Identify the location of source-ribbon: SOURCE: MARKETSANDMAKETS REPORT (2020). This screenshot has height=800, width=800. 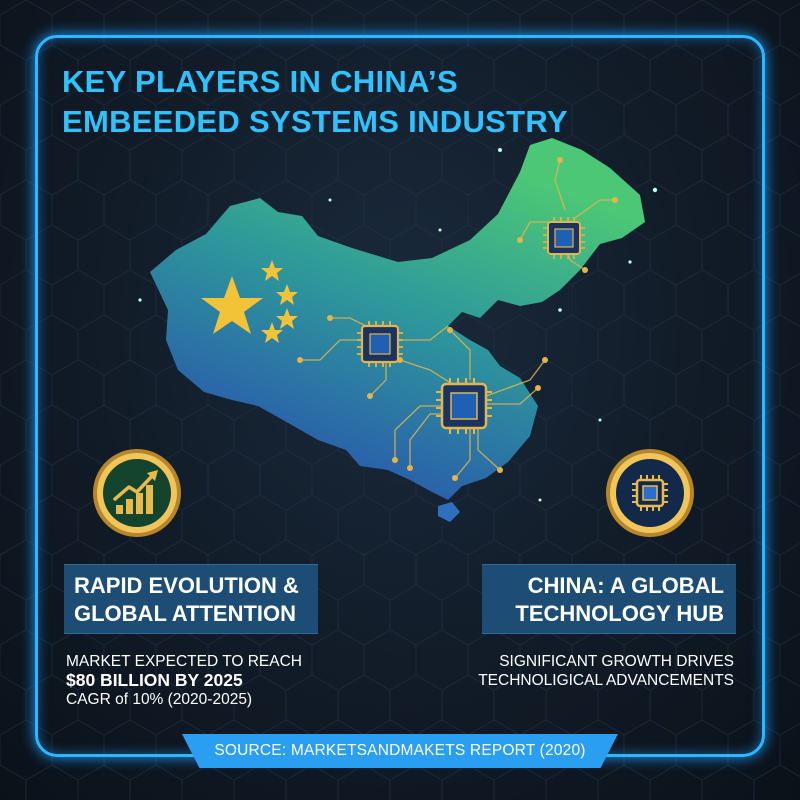
(400, 751).